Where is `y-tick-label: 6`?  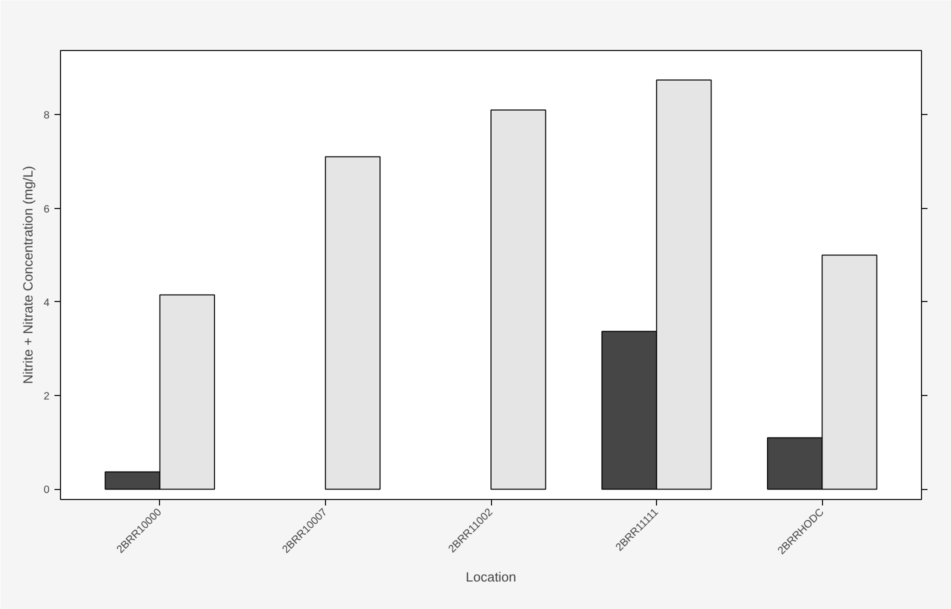 y-tick-label: 6 is located at coordinates (47, 209).